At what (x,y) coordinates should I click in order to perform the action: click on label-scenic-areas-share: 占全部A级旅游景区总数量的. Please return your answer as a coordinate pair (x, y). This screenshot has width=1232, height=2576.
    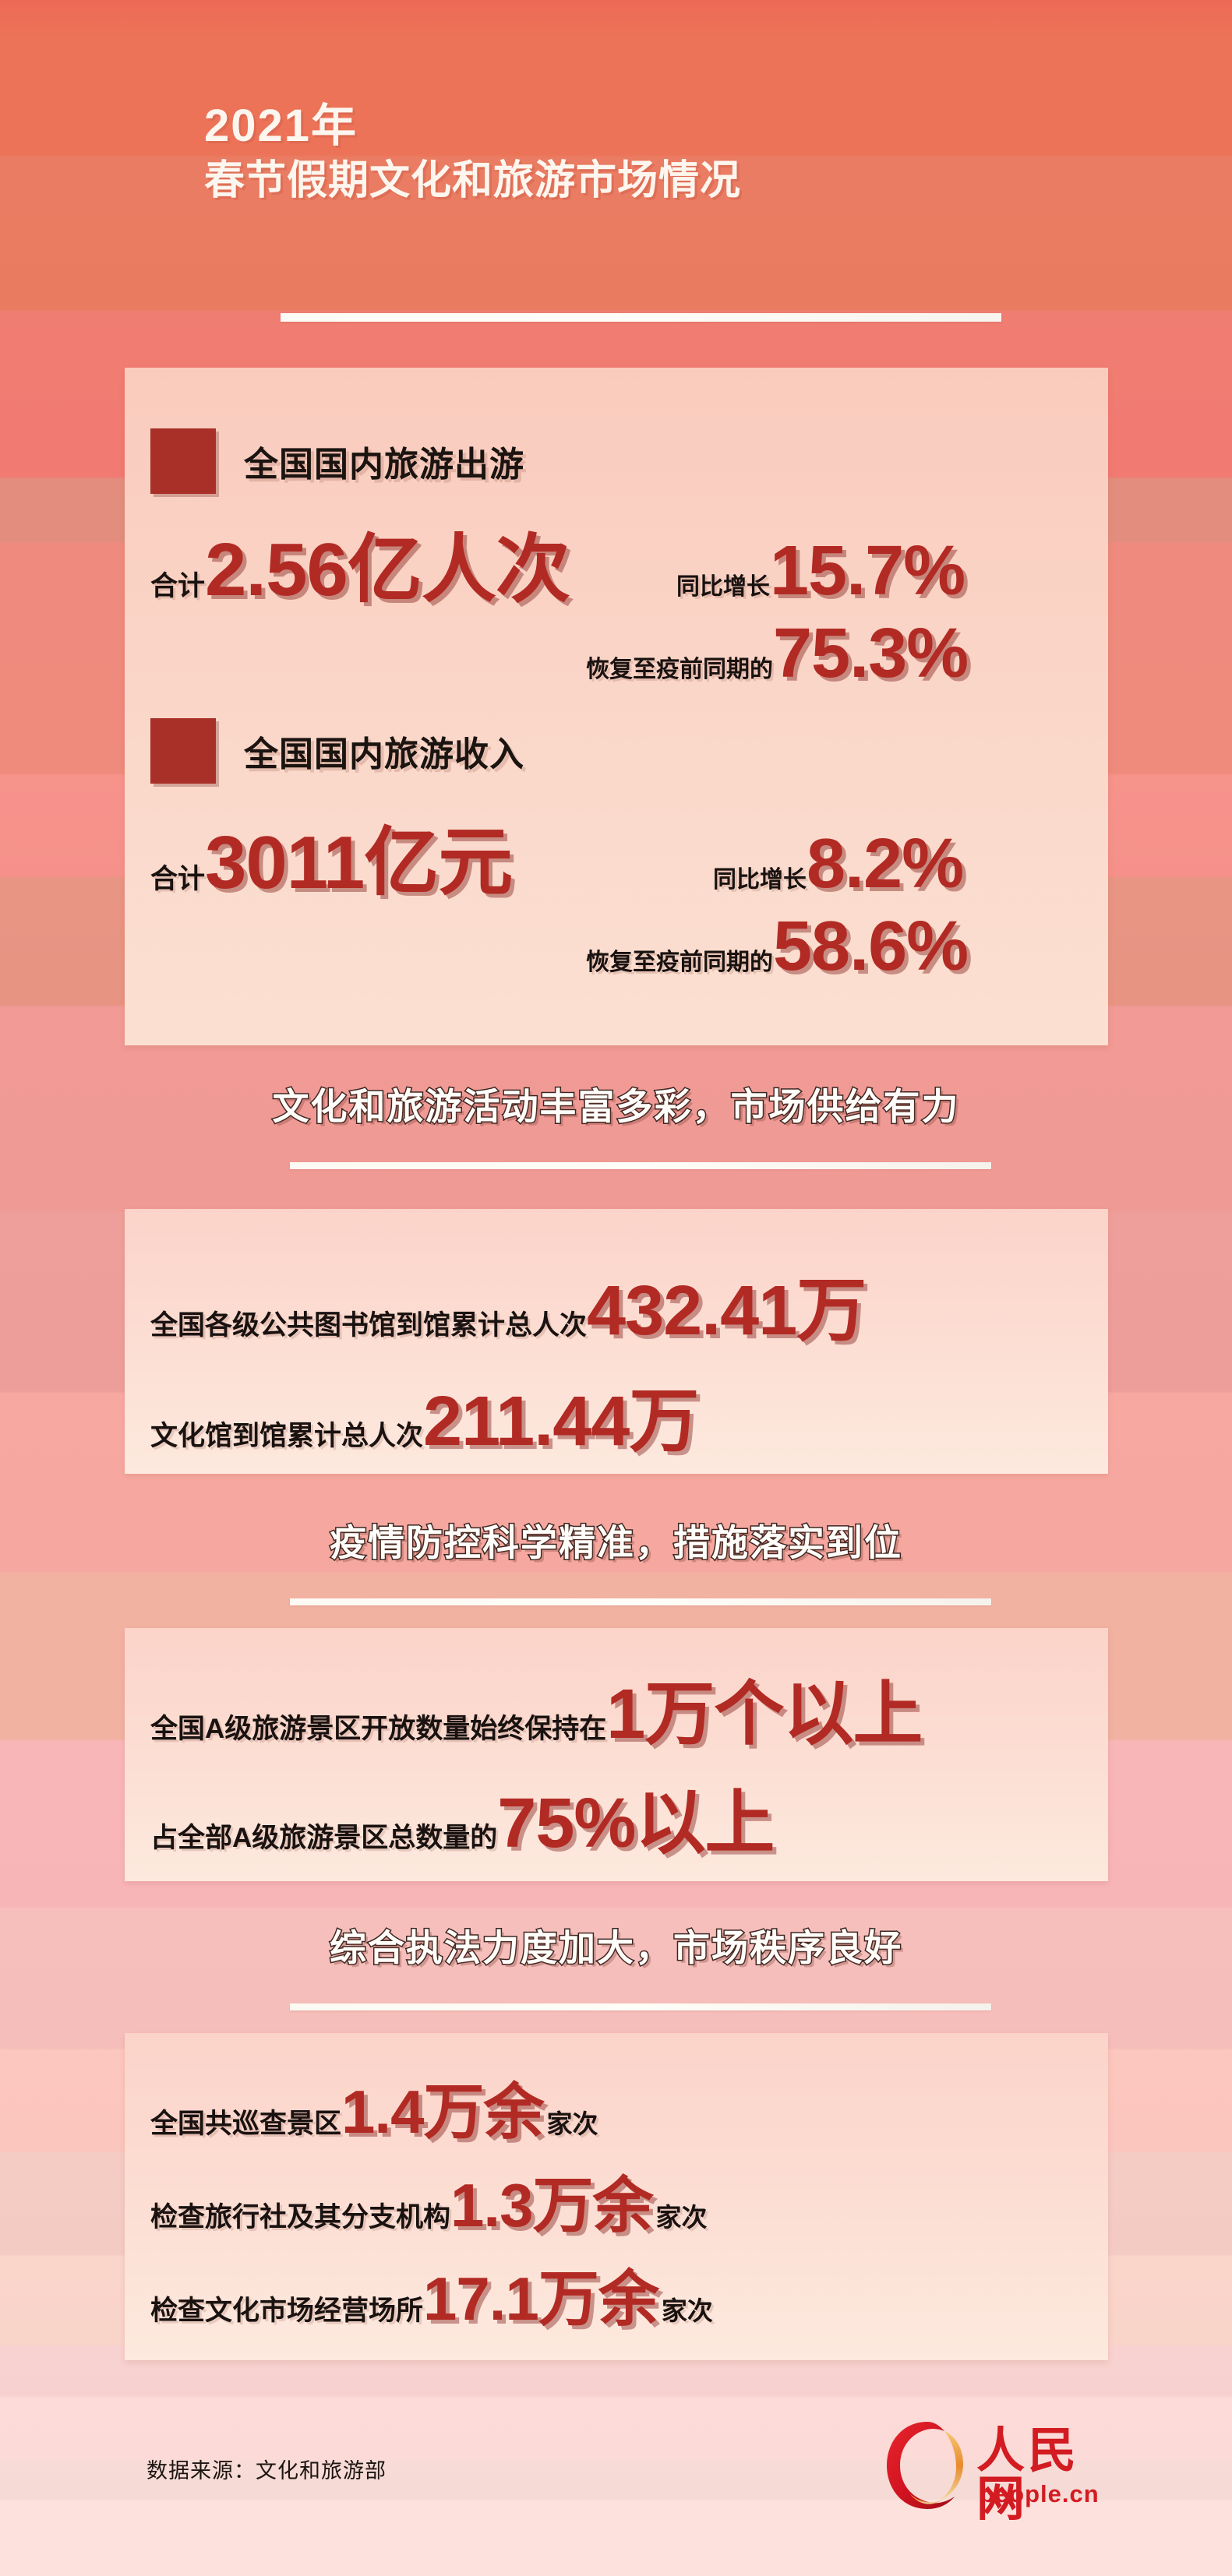
    Looking at the image, I should click on (324, 1838).